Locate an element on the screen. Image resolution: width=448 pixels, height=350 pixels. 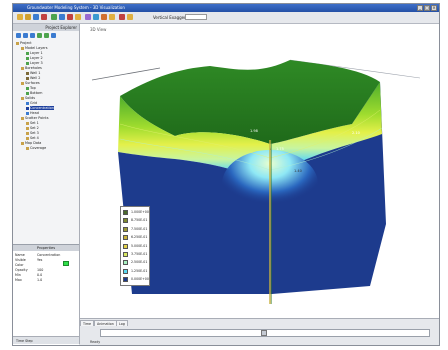
property-value: Concentration is located at coordinates (49, 255).